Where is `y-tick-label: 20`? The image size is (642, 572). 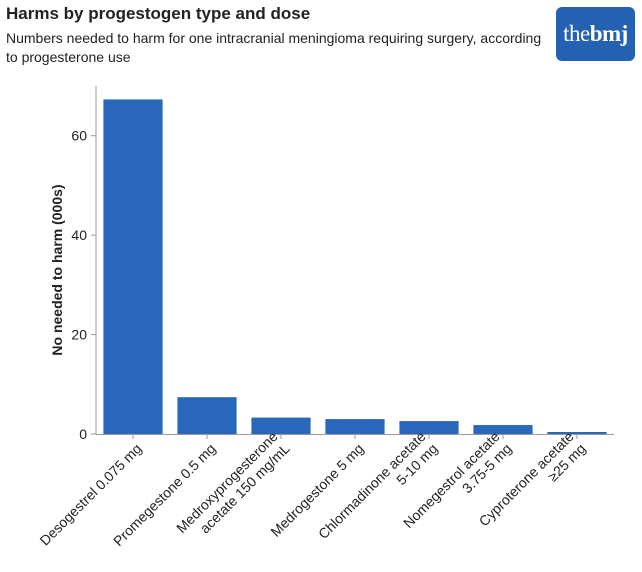
y-tick-label: 20 is located at coordinates (79, 335).